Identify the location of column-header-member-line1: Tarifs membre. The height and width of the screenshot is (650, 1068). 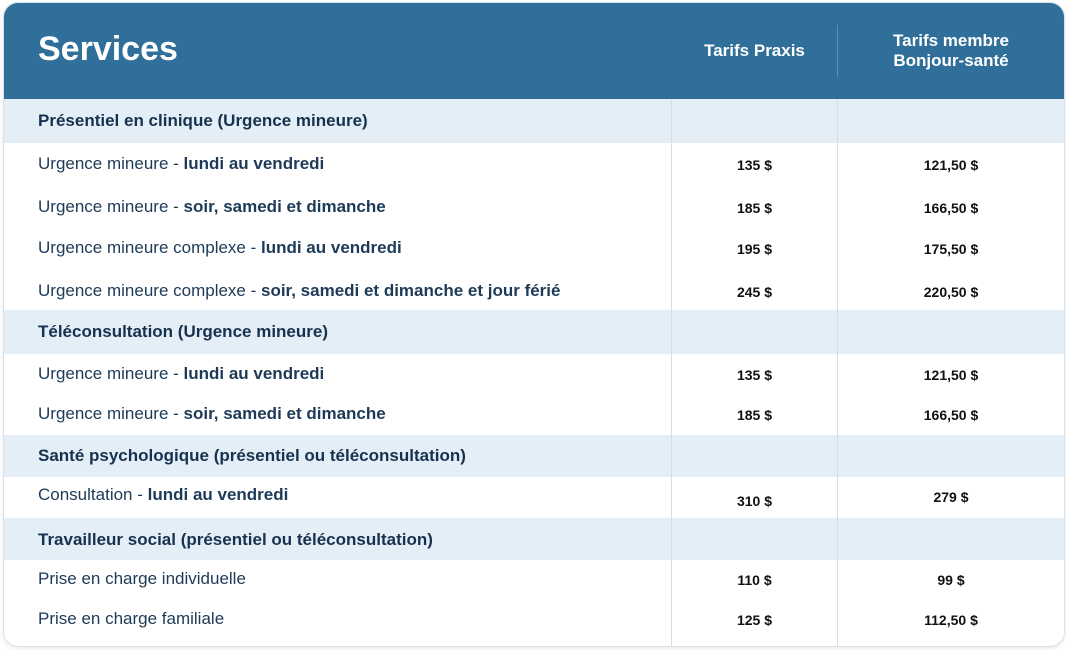
(951, 40).